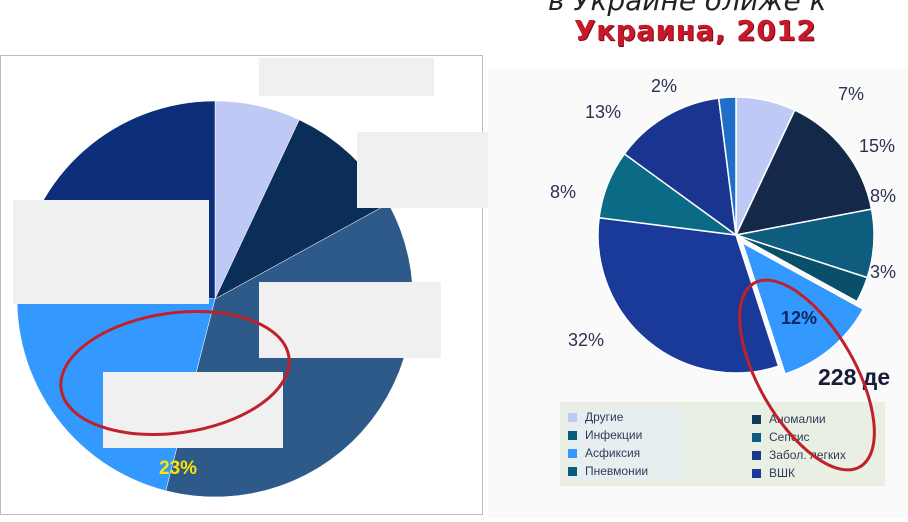 The width and height of the screenshot is (908, 522). I want to click on legend-label: Инфекции, so click(614, 435).